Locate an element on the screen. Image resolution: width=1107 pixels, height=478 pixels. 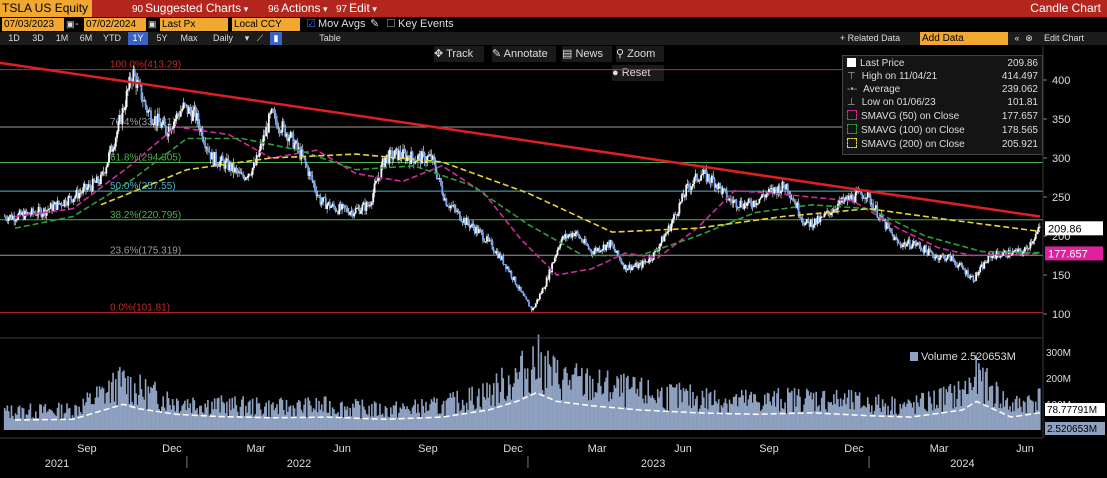
ticker-field: TSLA US Equity is located at coordinates (46, 8).